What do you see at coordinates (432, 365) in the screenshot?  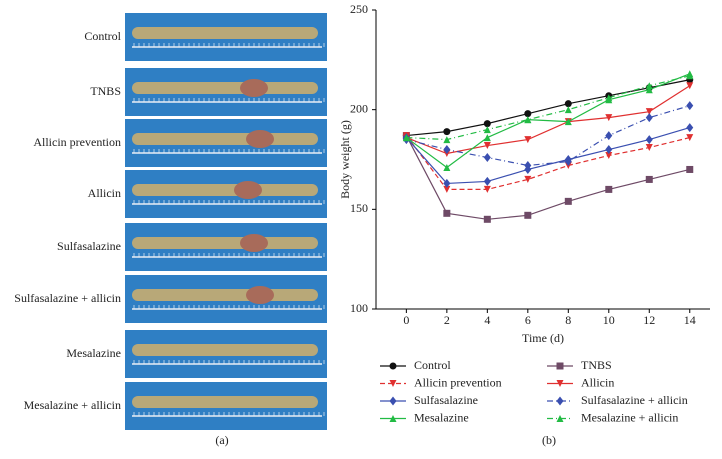 I see `legend-label: Control` at bounding box center [432, 365].